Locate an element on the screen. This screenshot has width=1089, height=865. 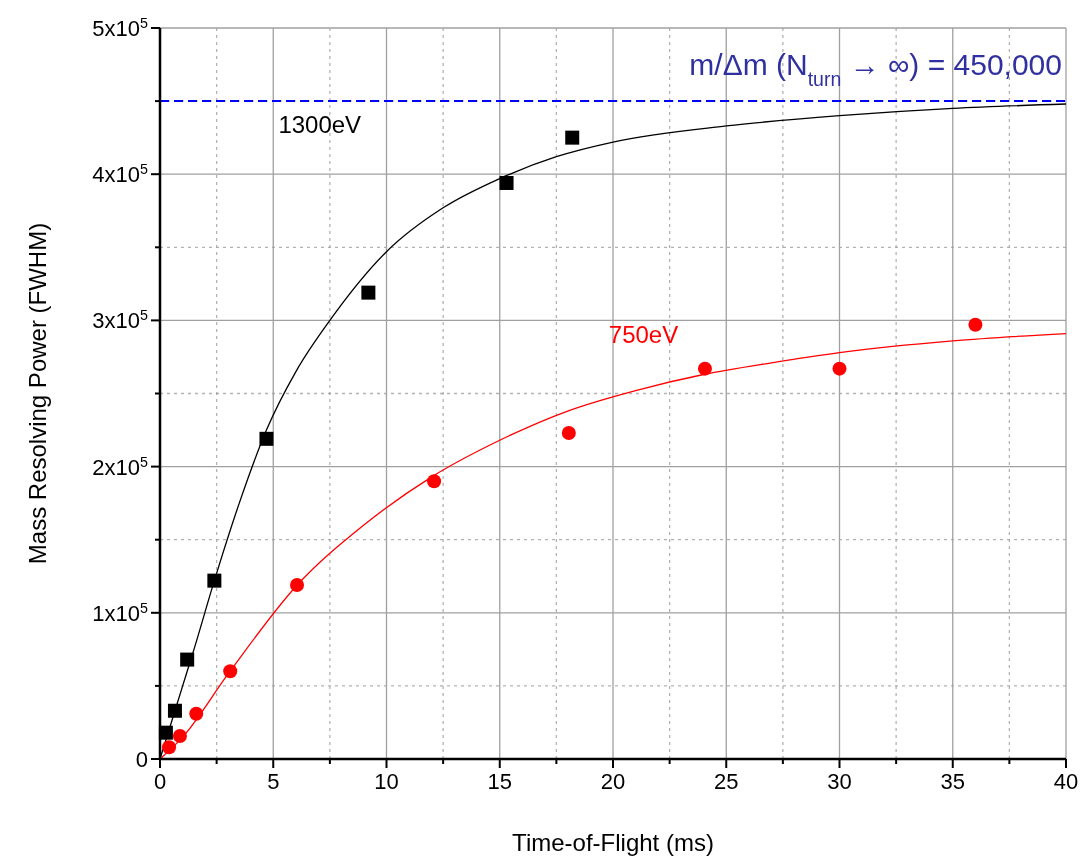
x-axis-title: Time-of-Flight (ms) is located at coordinates (613, 842).